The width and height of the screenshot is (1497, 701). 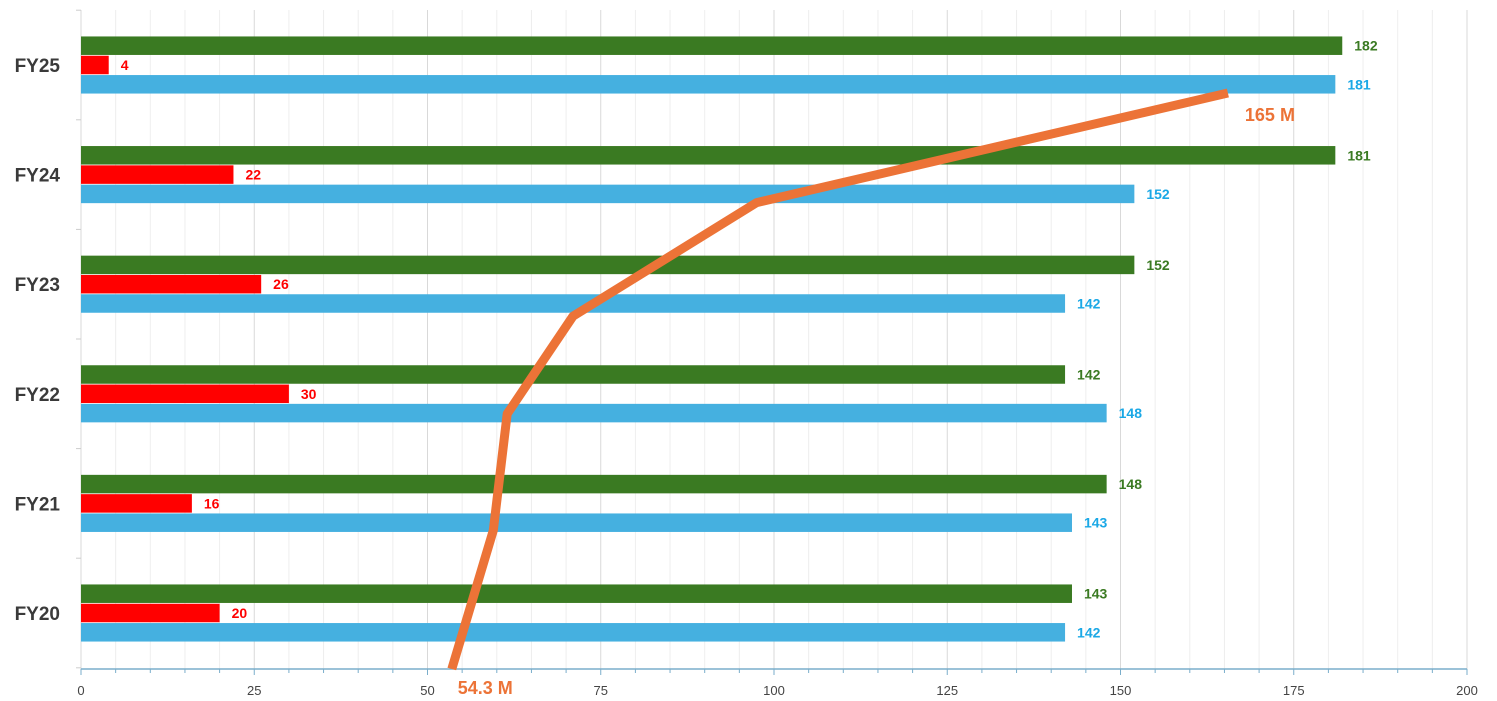 What do you see at coordinates (427, 690) in the screenshot?
I see `x-tick-label: 50` at bounding box center [427, 690].